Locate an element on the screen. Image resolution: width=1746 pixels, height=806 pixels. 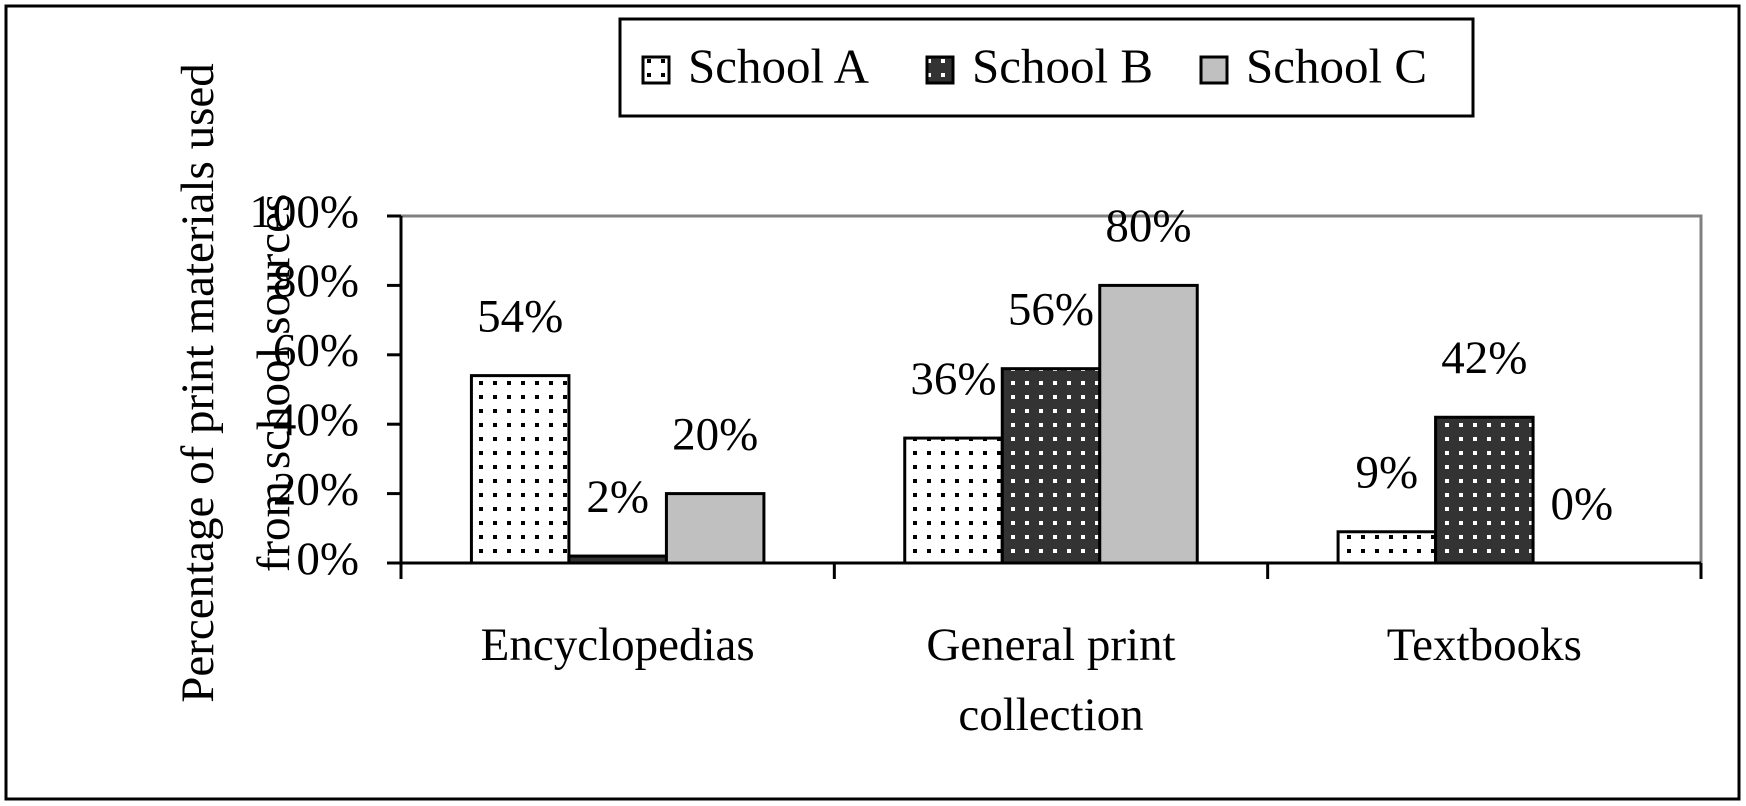
legend-box is located at coordinates (1046, 67).